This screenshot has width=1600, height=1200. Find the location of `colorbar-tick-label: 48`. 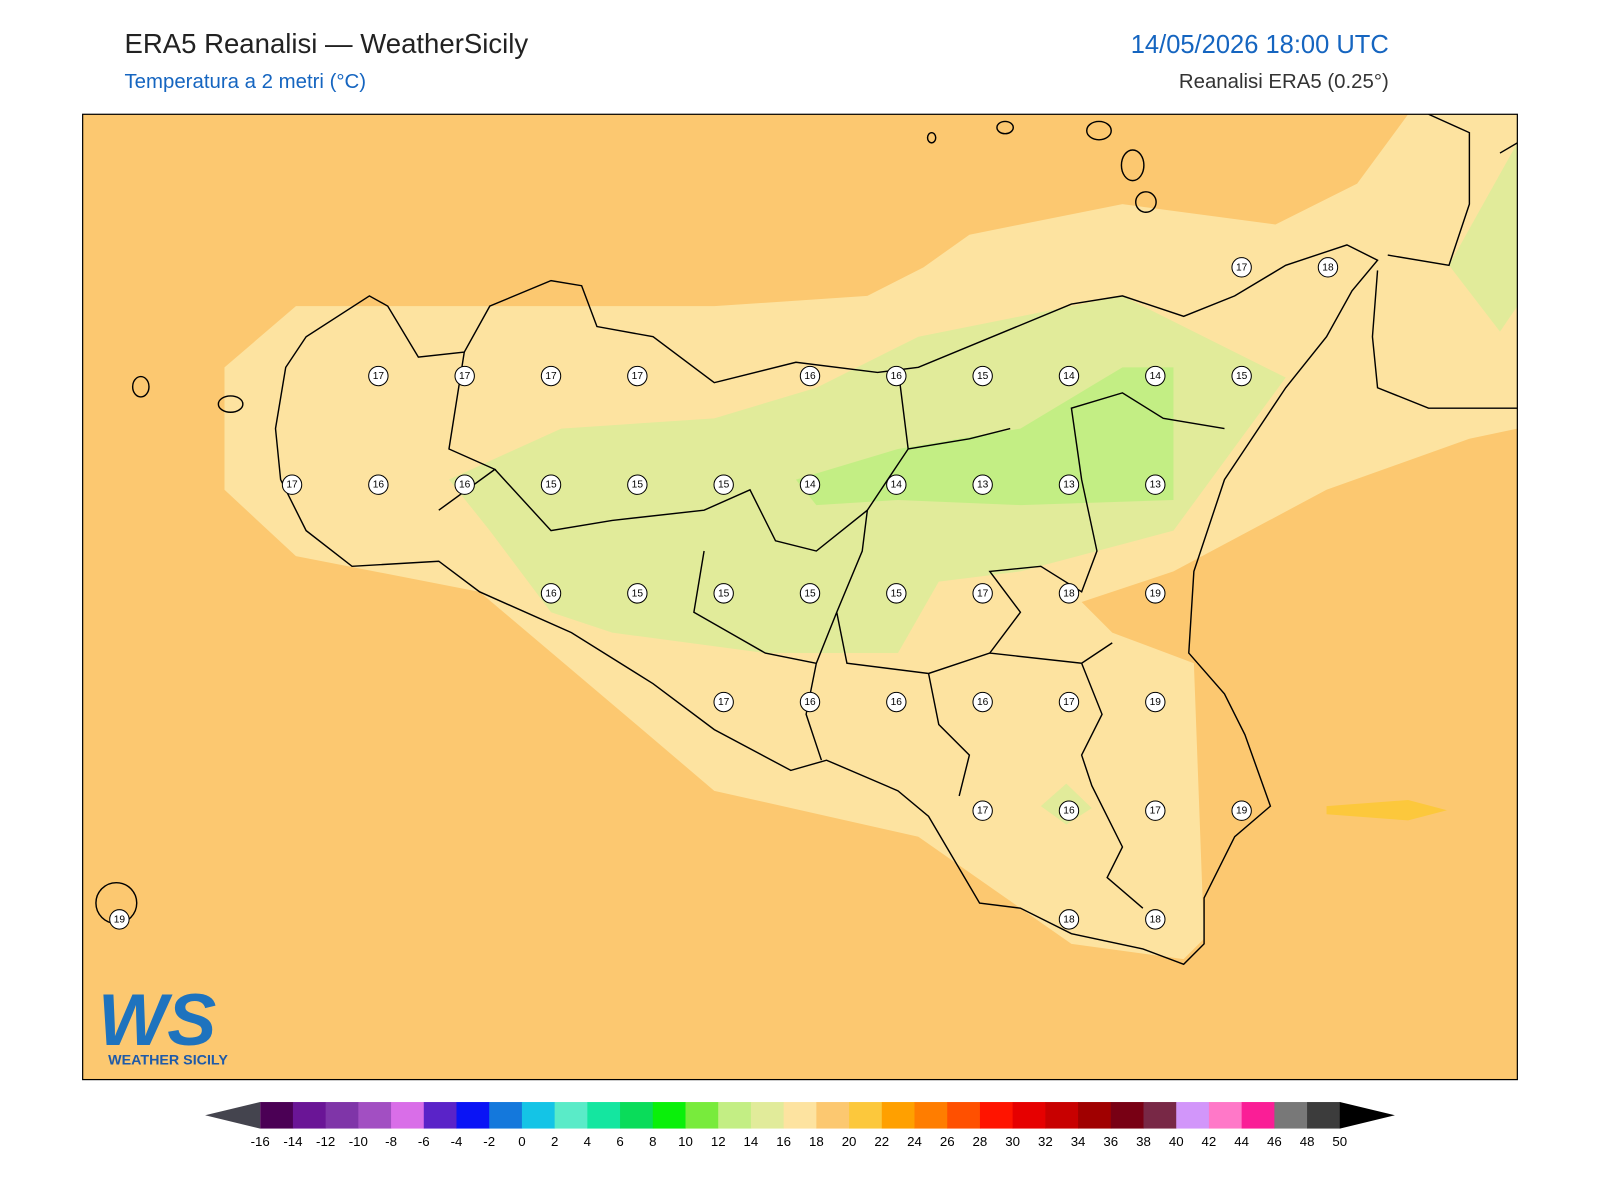

colorbar-tick-label: 48 is located at coordinates (1307, 1141).